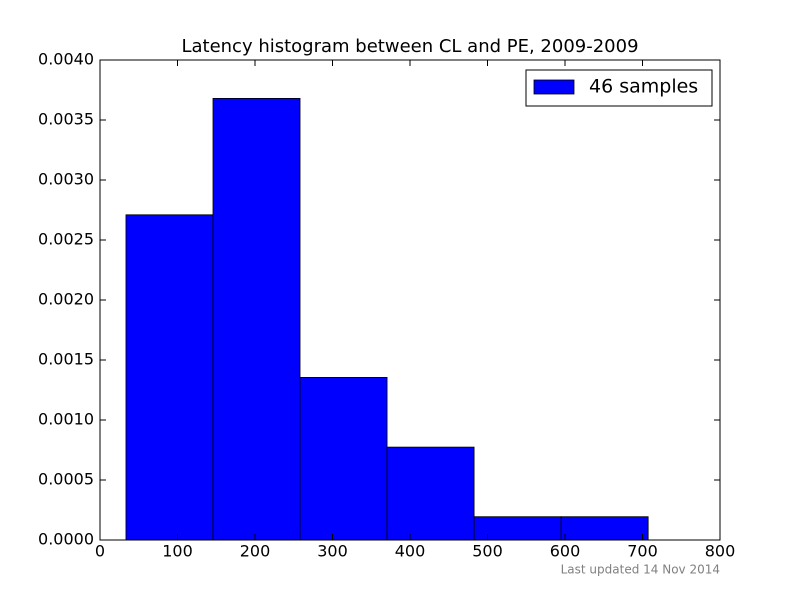 The height and width of the screenshot is (600, 800). Describe the element at coordinates (554, 87) in the screenshot. I see `legend-swatch` at that location.